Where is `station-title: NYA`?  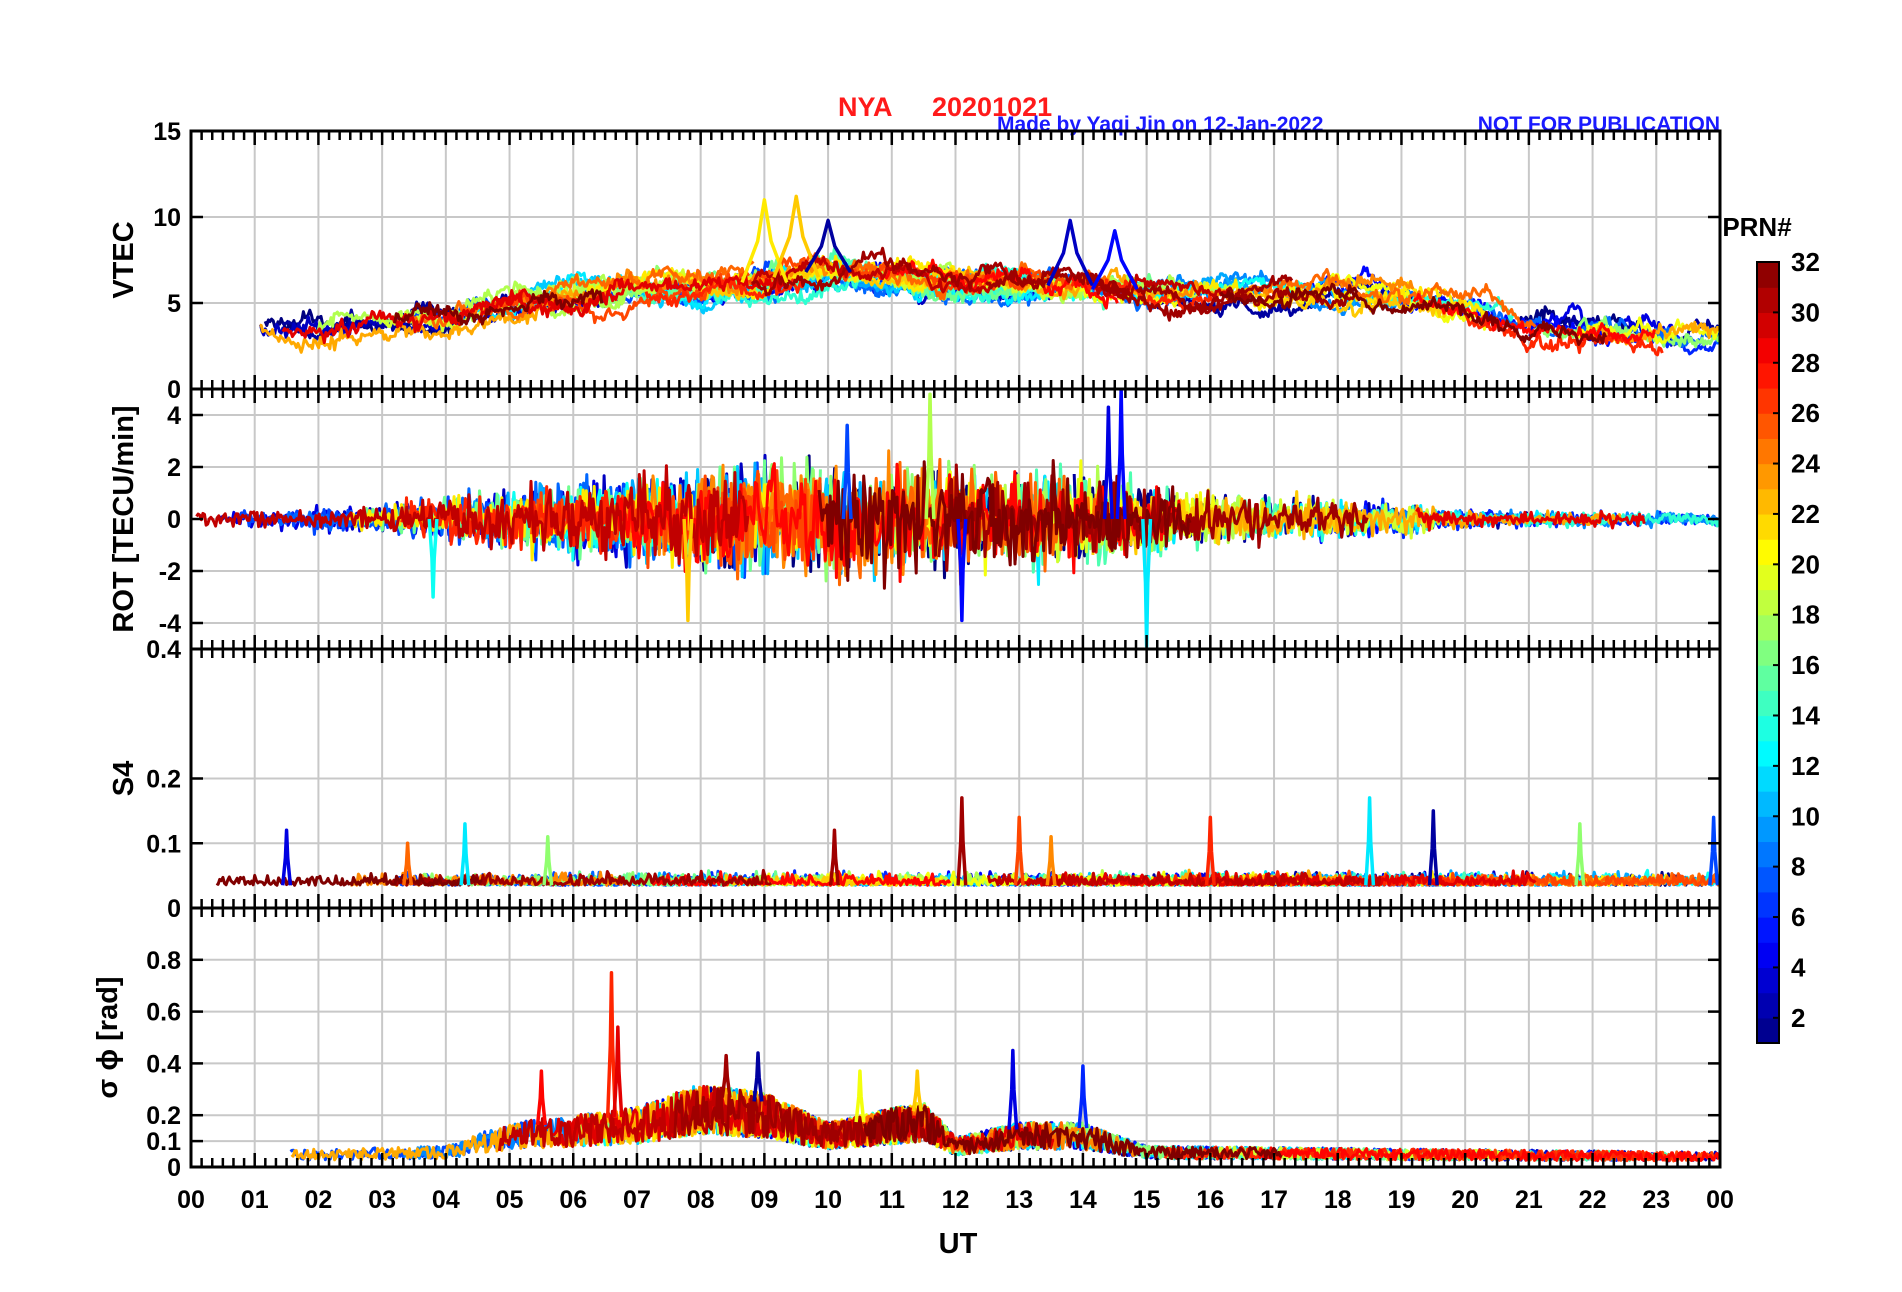
station-title: NYA is located at coordinates (865, 107).